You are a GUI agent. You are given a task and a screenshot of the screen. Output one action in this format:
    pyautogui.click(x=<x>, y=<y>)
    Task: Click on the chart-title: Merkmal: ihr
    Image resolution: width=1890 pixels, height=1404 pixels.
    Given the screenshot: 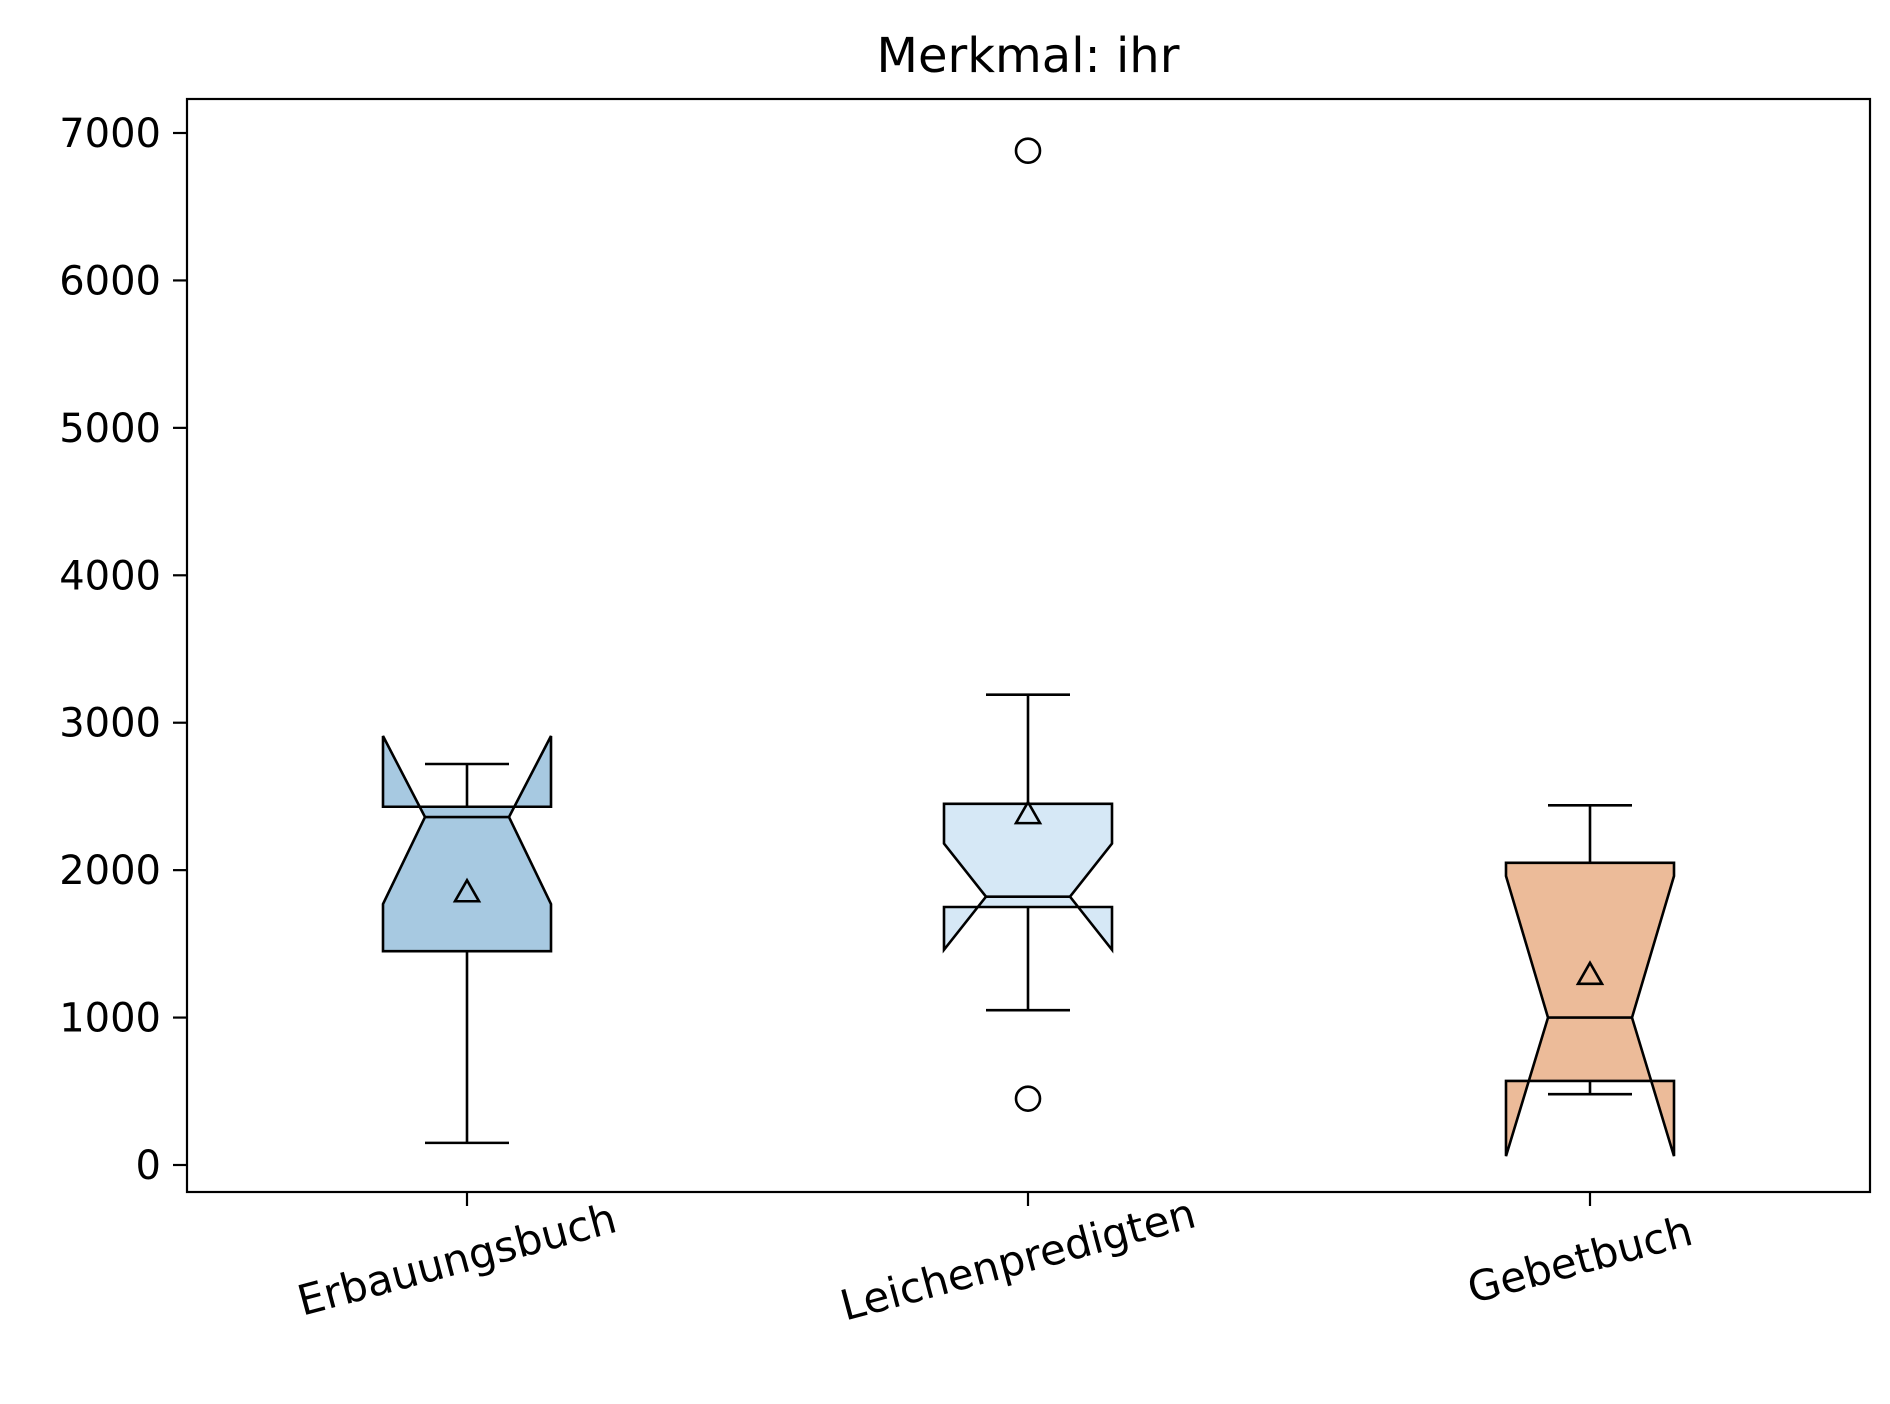 What is the action you would take?
    pyautogui.click(x=1028, y=56)
    